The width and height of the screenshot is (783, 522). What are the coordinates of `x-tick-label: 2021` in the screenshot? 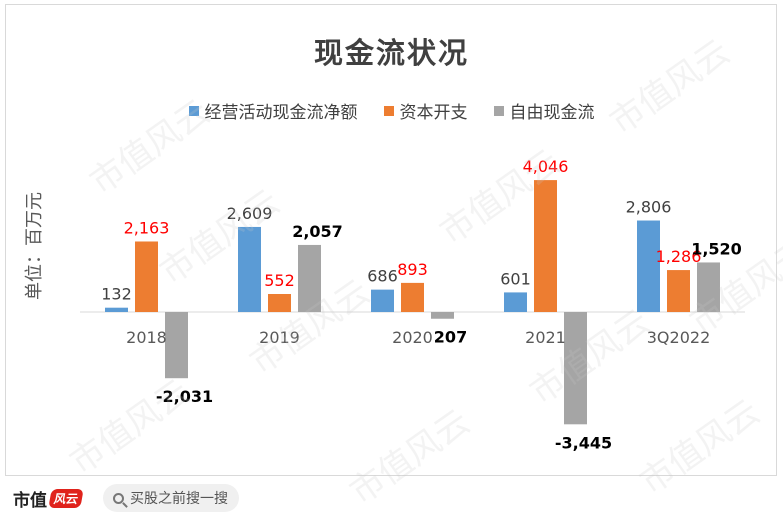 It's located at (545, 337).